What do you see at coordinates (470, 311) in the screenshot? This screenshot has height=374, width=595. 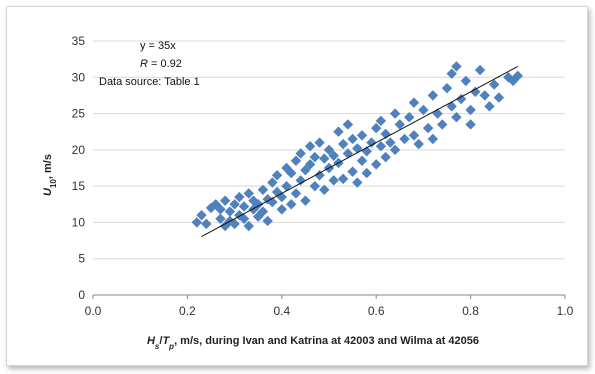 I see `x-tick-label: 0.8` at bounding box center [470, 311].